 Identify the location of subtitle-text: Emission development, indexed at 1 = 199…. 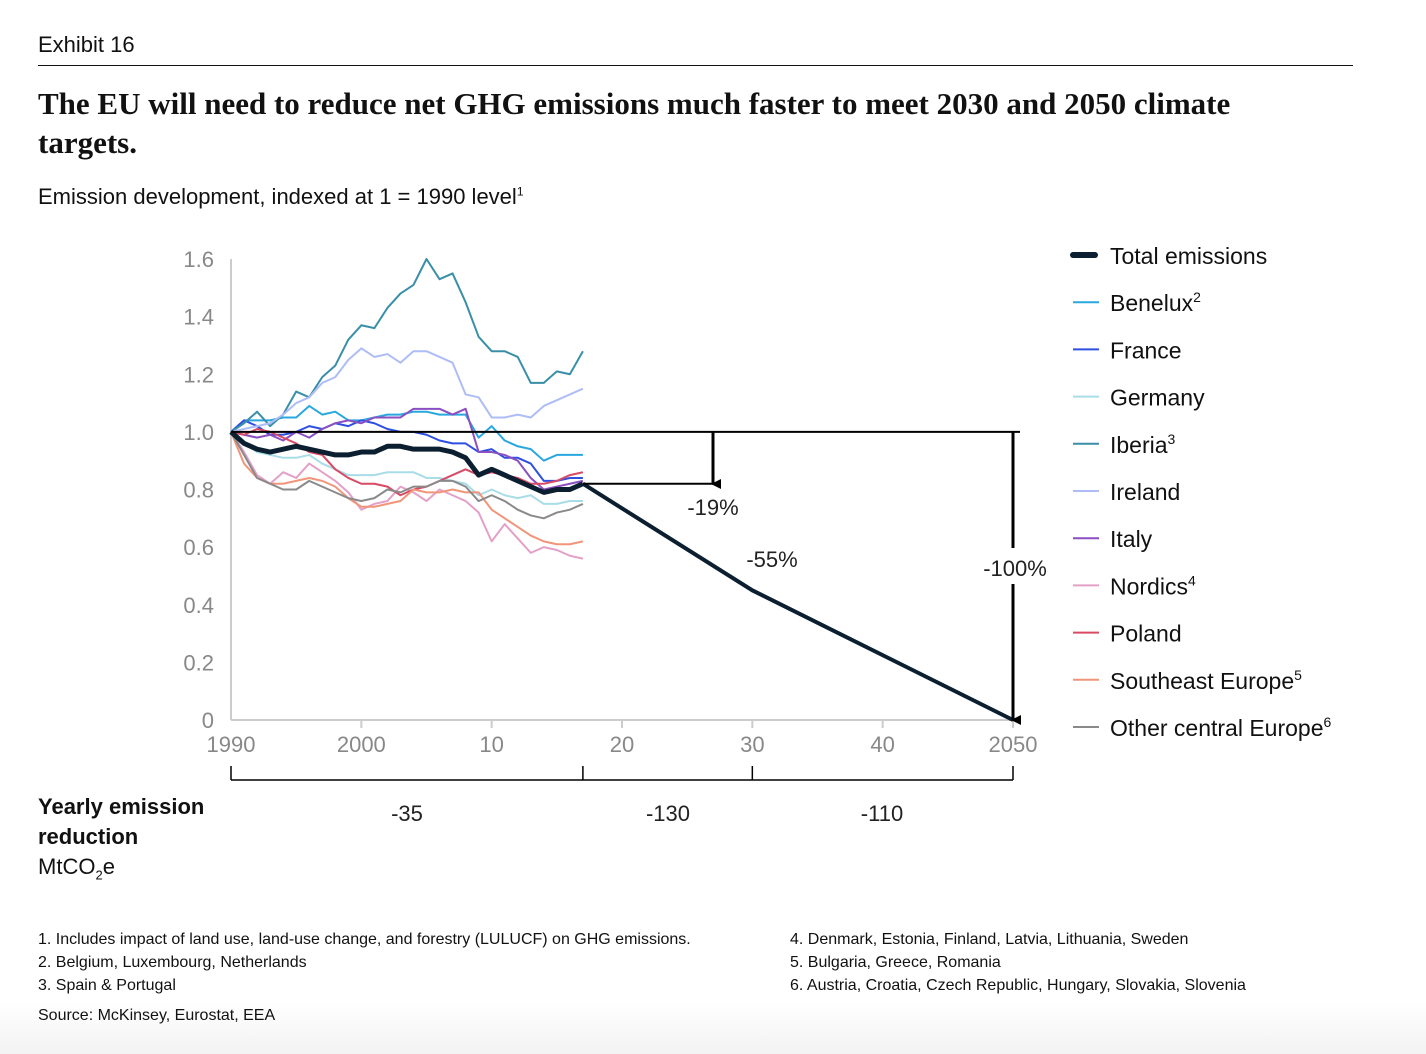
(277, 196).